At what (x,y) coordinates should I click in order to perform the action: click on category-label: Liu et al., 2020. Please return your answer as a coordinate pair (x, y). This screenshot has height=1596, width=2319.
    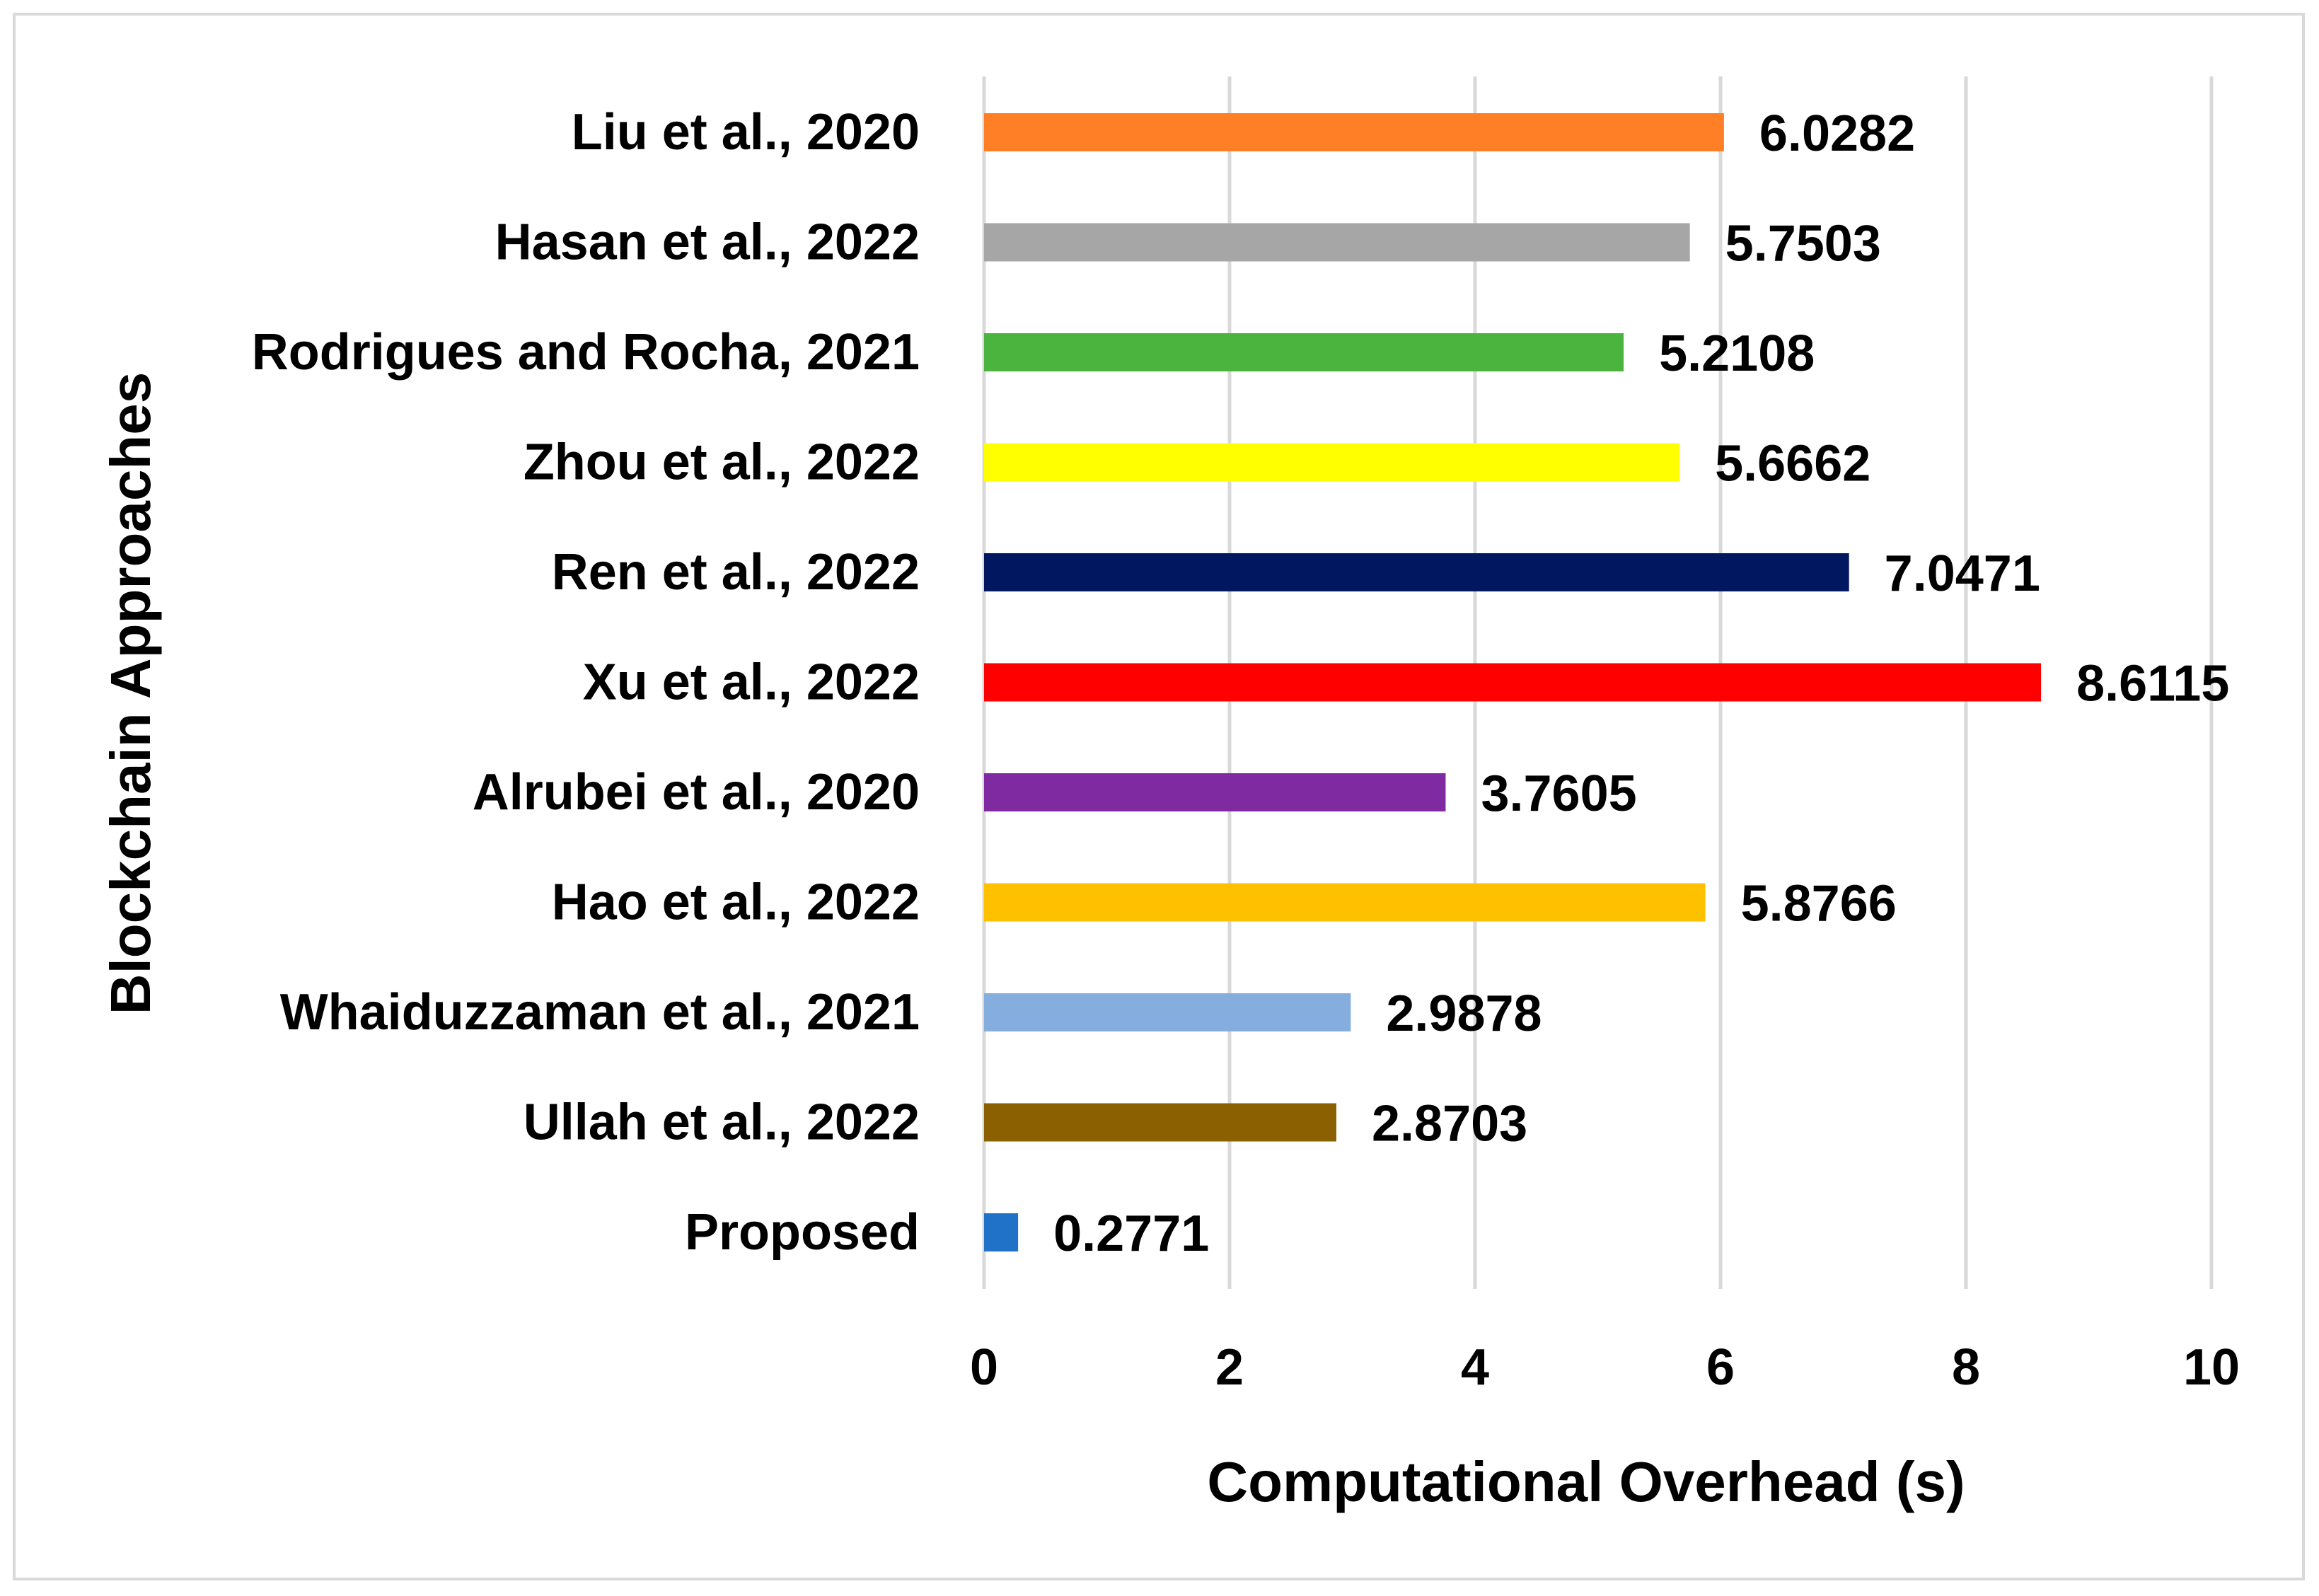
    Looking at the image, I should click on (746, 132).